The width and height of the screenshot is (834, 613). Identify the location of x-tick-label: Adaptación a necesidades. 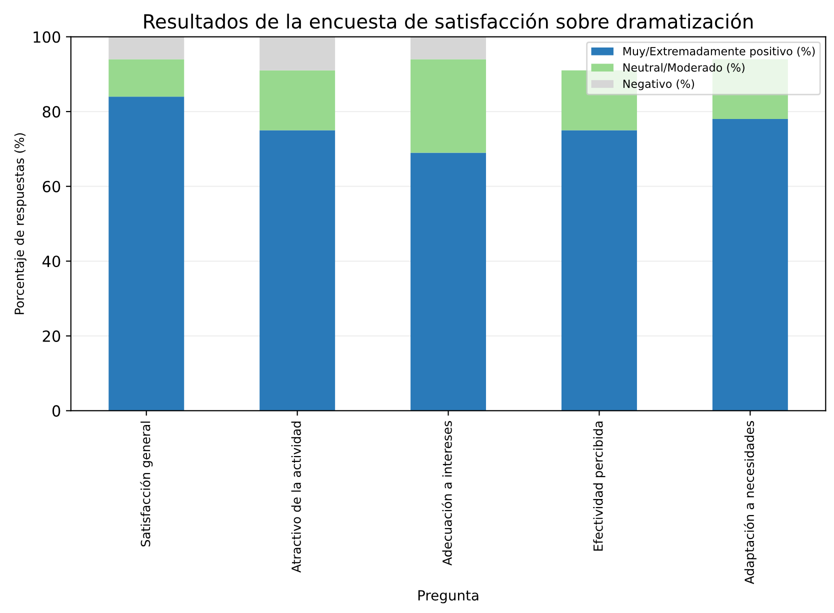
(750, 502).